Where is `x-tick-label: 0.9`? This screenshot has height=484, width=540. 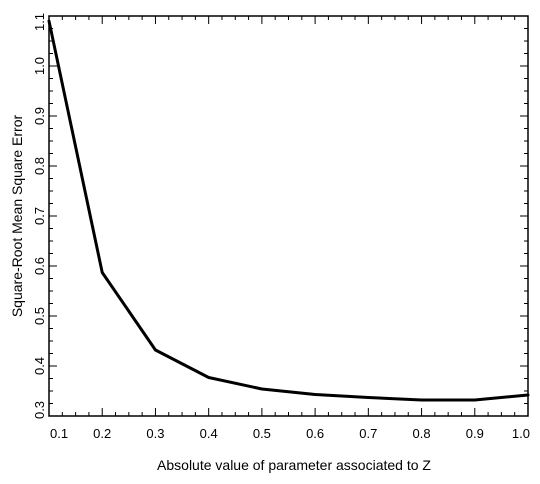 x-tick-label: 0.9 is located at coordinates (475, 433).